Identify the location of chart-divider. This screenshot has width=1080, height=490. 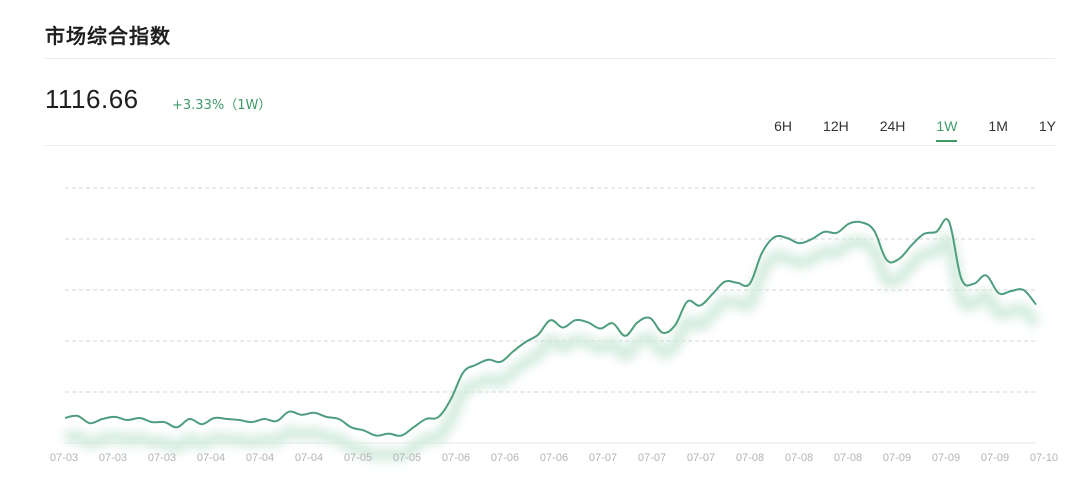
(550, 145).